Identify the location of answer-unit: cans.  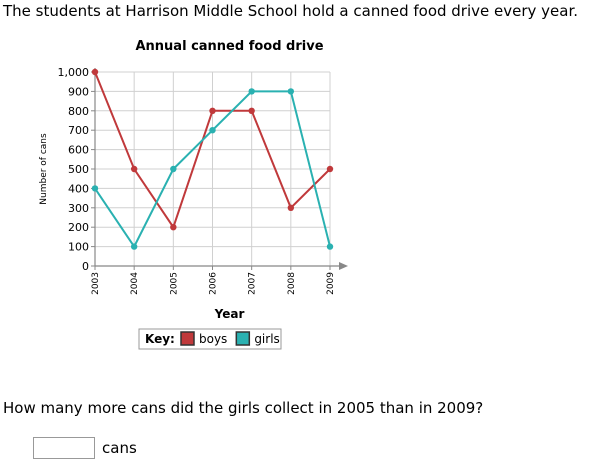
(119, 448).